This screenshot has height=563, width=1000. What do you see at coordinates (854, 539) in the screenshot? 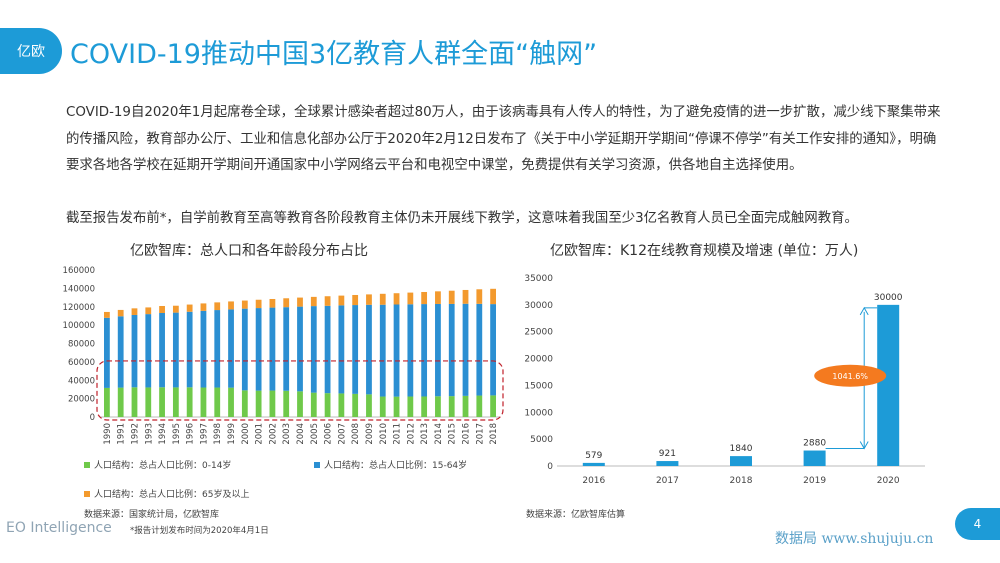
I see `watermark: 数据局 www.shujuju.cn` at bounding box center [854, 539].